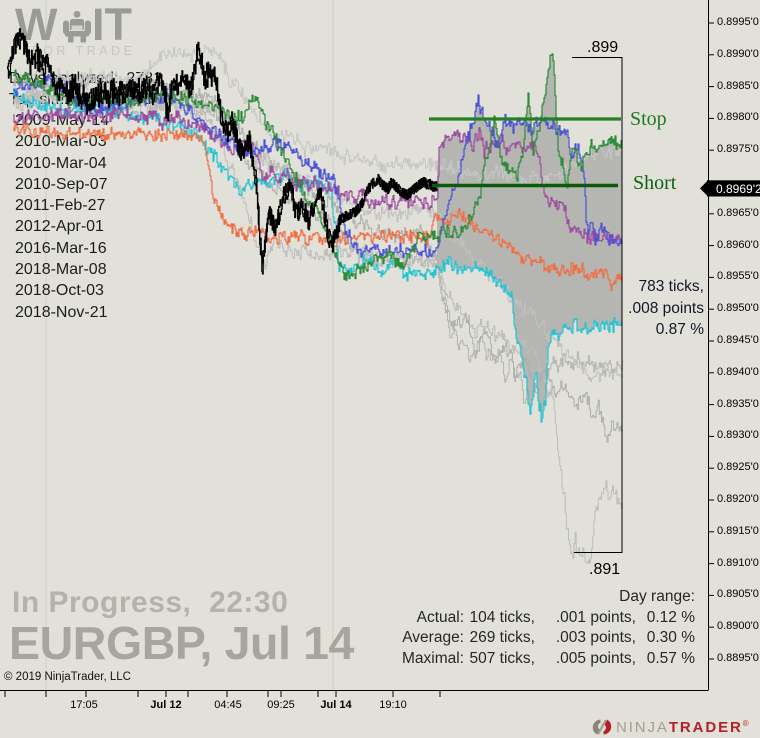 This screenshot has width=760, height=738. Describe the element at coordinates (738, 189) in the screenshot. I see `svg-text: 0.8969'2` at that location.